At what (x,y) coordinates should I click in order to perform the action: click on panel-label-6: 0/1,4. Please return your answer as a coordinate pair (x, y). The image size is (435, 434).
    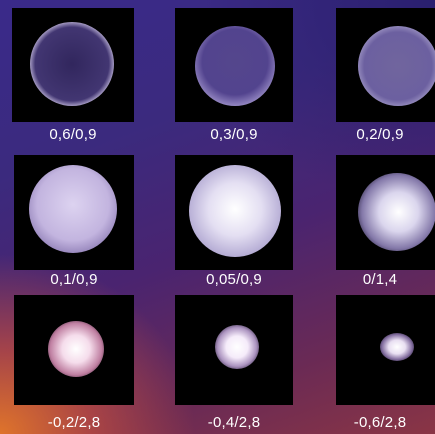
    Looking at the image, I should click on (380, 279).